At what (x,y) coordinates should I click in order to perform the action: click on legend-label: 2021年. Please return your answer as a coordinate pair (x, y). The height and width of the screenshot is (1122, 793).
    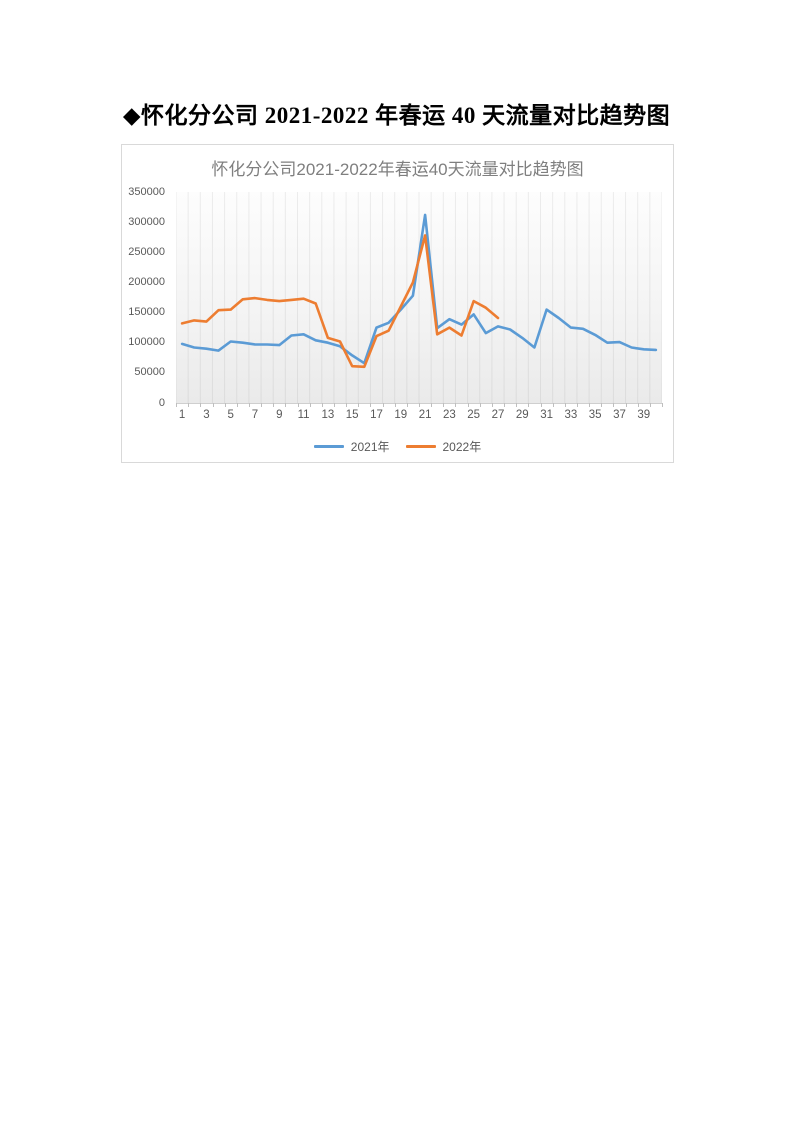
    Looking at the image, I should click on (370, 447).